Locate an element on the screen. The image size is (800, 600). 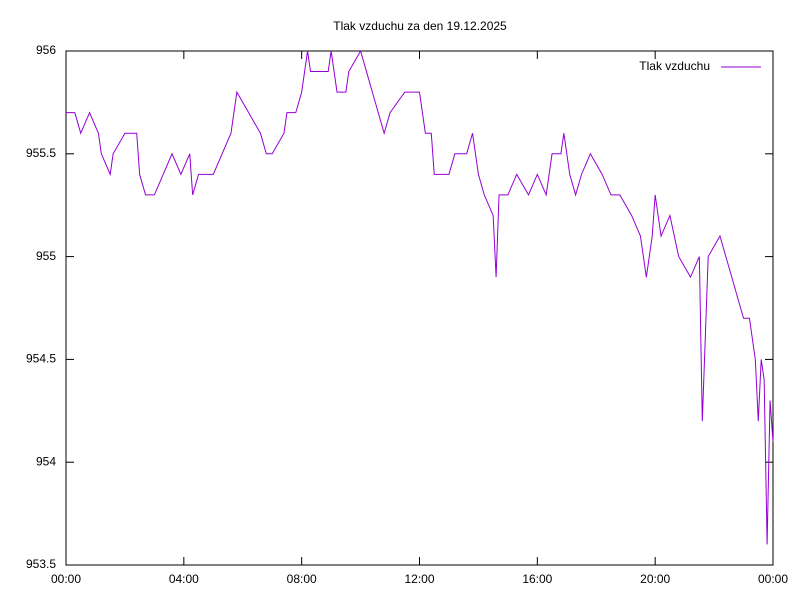
y-tick-label: 956 is located at coordinates (46, 50).